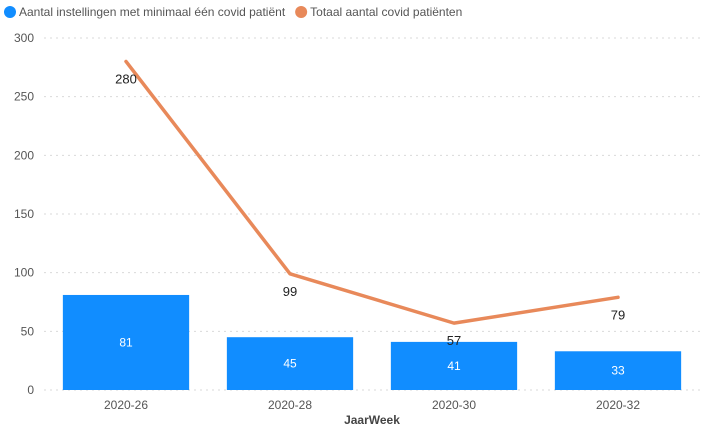 The width and height of the screenshot is (713, 428). Describe the element at coordinates (30, 390) in the screenshot. I see `y-tick-label: 0` at that location.